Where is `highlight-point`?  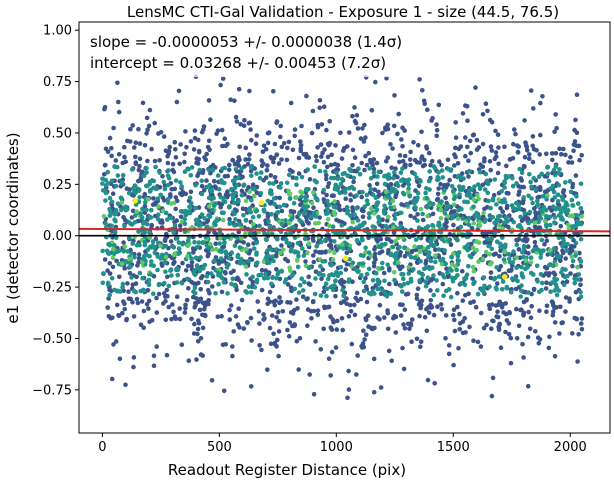
highlight-point is located at coordinates (135, 201).